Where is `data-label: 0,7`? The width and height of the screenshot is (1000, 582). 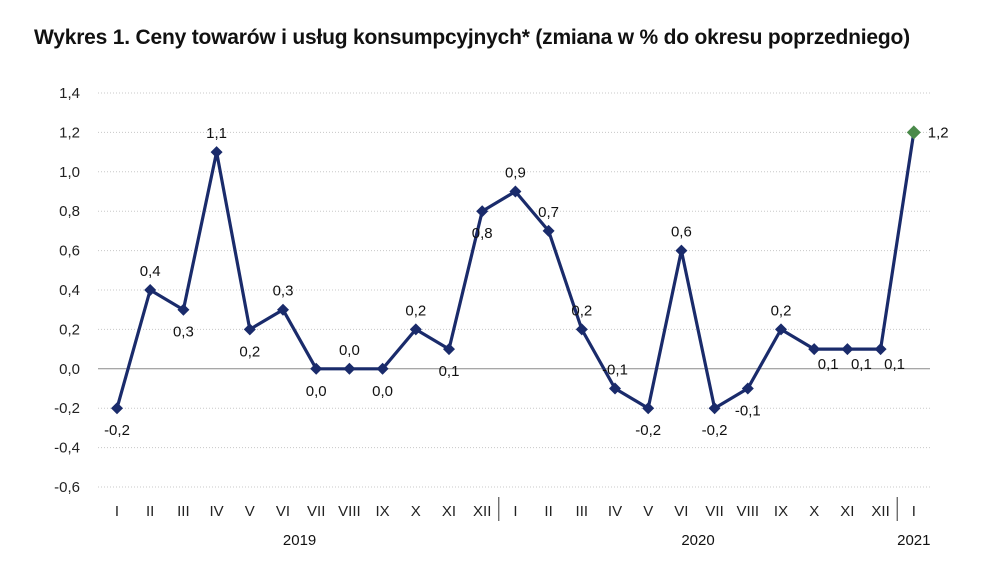 data-label: 0,7 is located at coordinates (548, 212).